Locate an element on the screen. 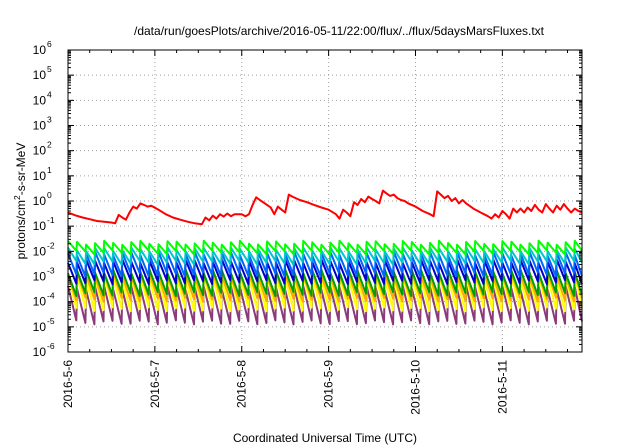 The width and height of the screenshot is (640, 448). y-tick-exponent: 1 is located at coordinates (49, 170).